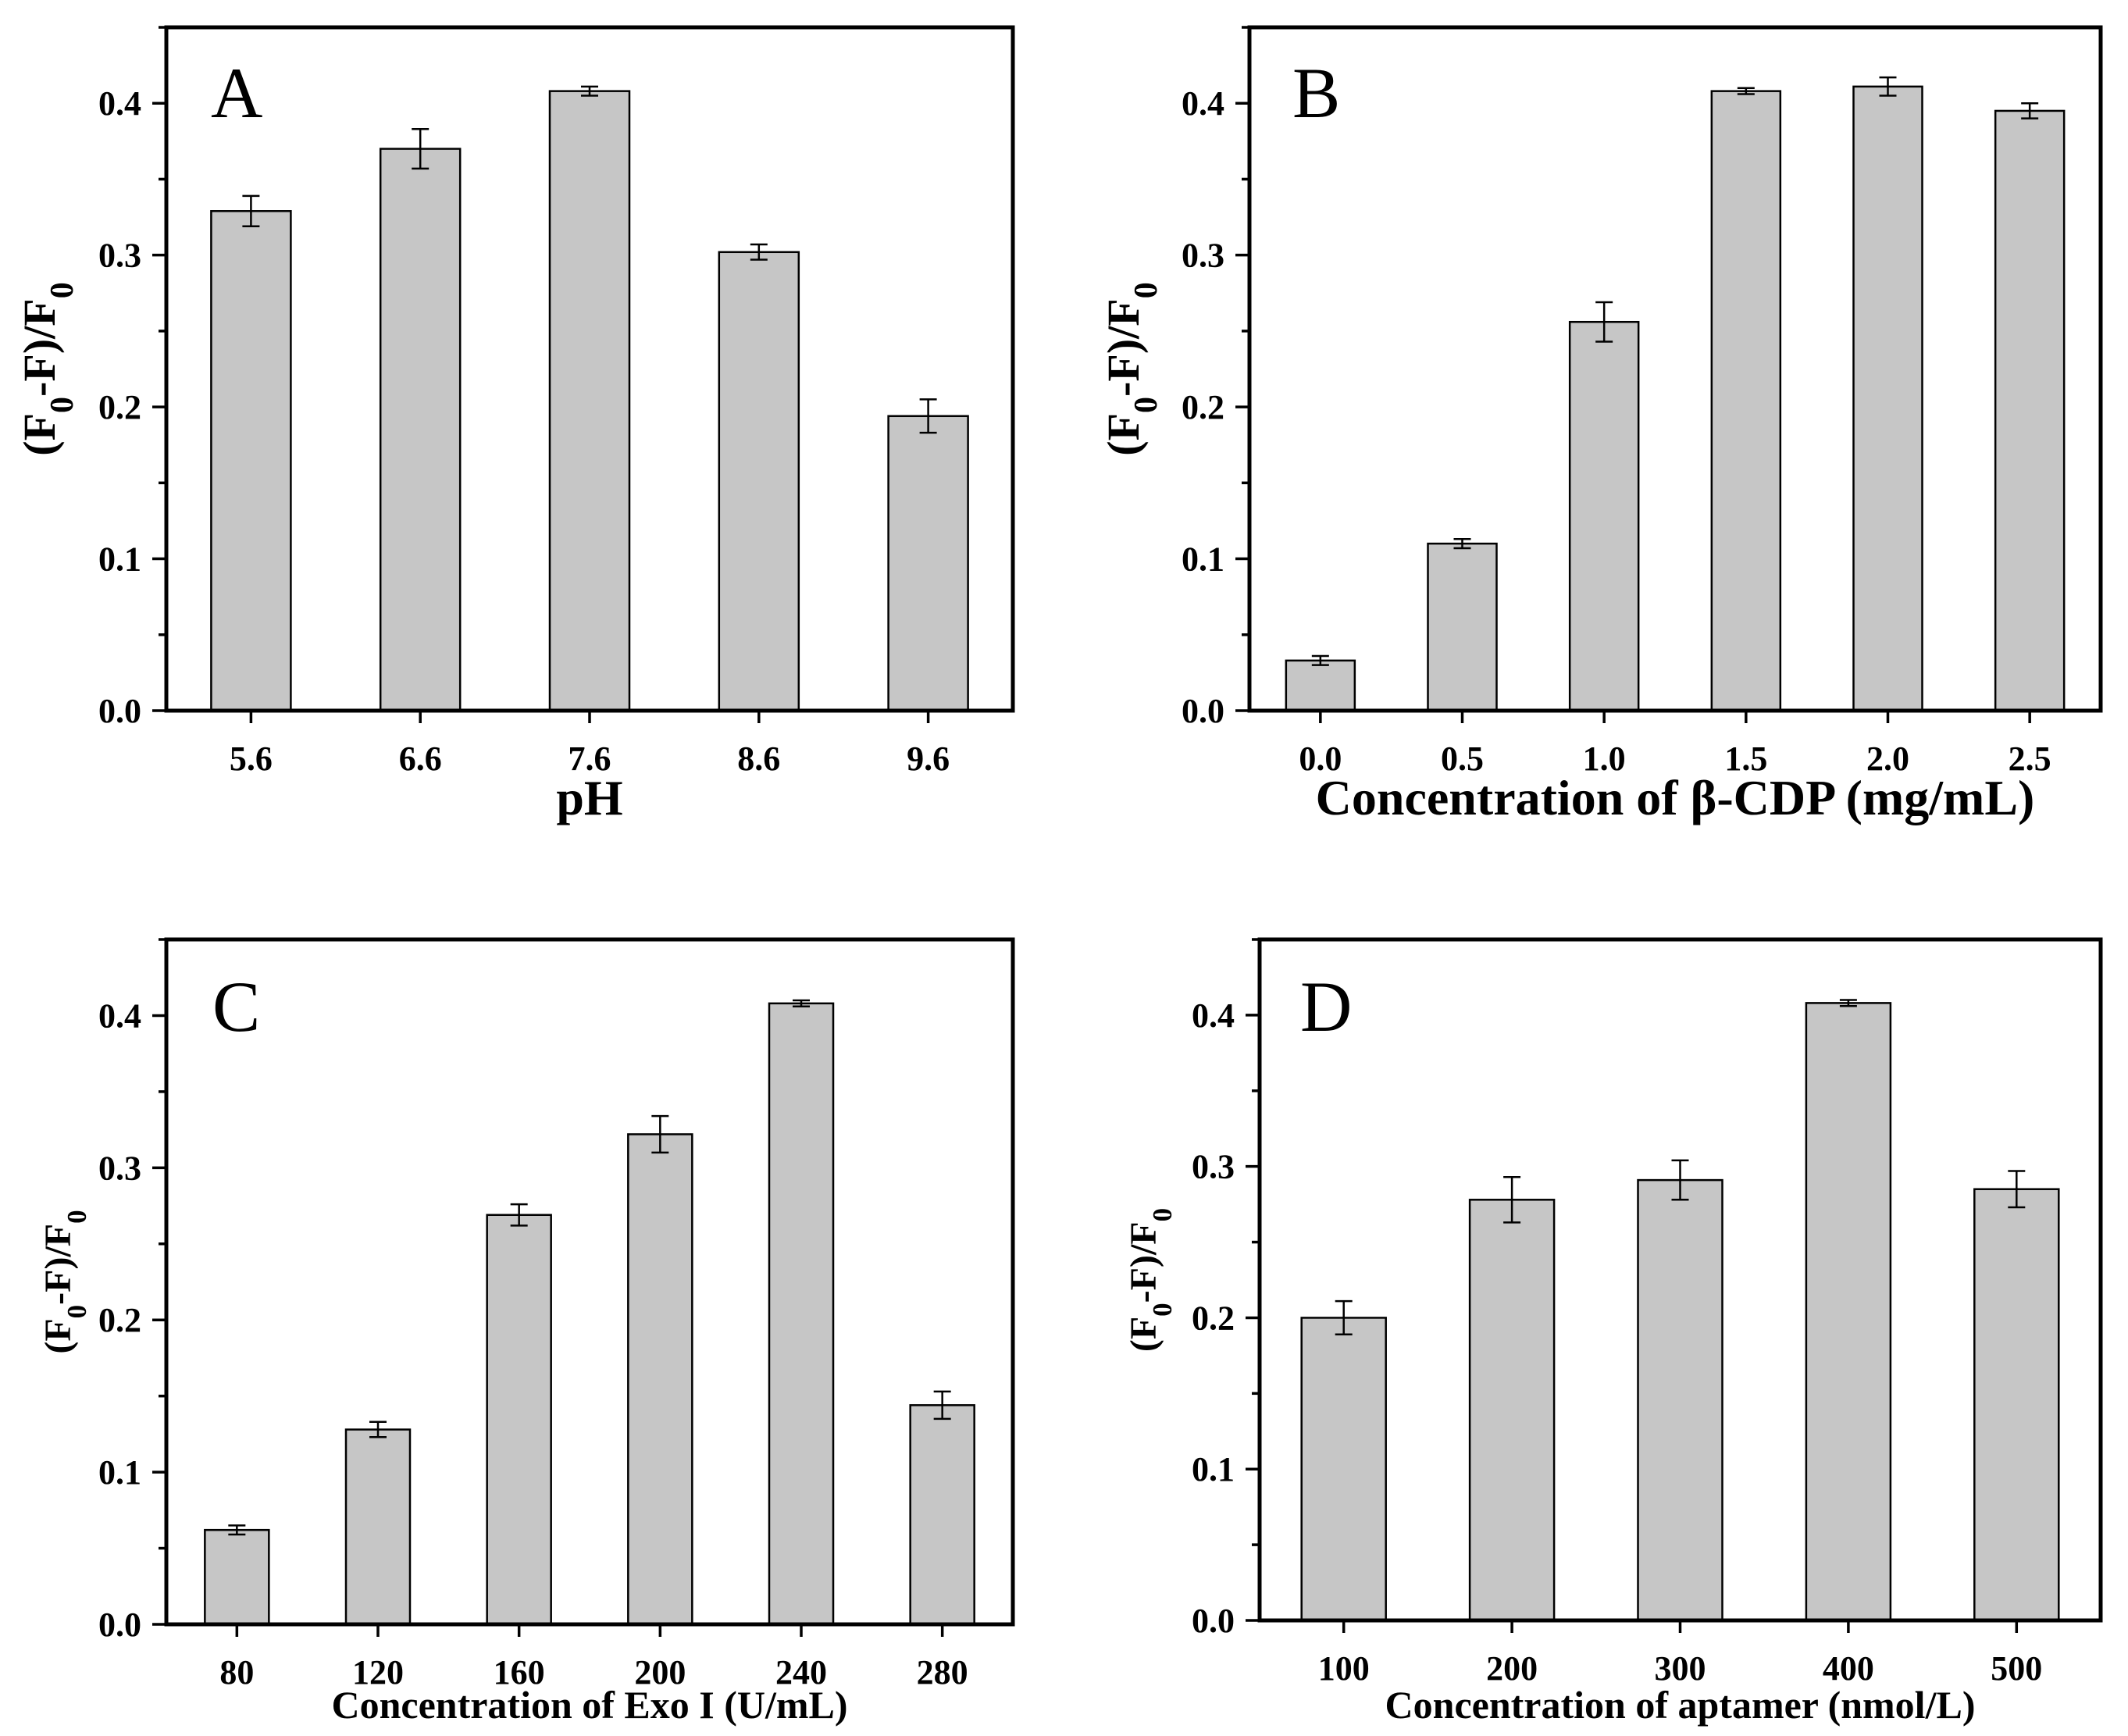 This screenshot has height=1736, width=2128. What do you see at coordinates (1344, 1669) in the screenshot?
I see `x-tick-label: 100` at bounding box center [1344, 1669].